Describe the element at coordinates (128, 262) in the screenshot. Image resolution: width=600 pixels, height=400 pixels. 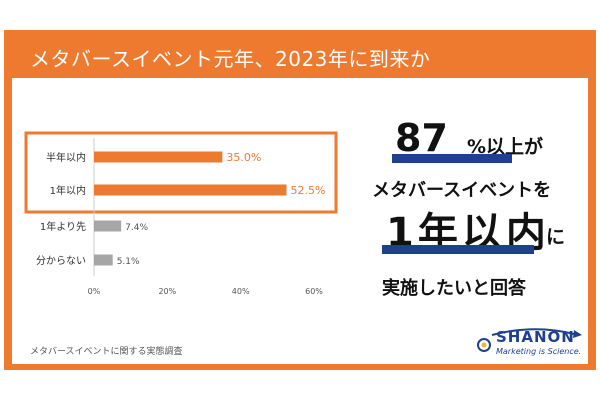
I see `value-label: 5.1%` at that location.